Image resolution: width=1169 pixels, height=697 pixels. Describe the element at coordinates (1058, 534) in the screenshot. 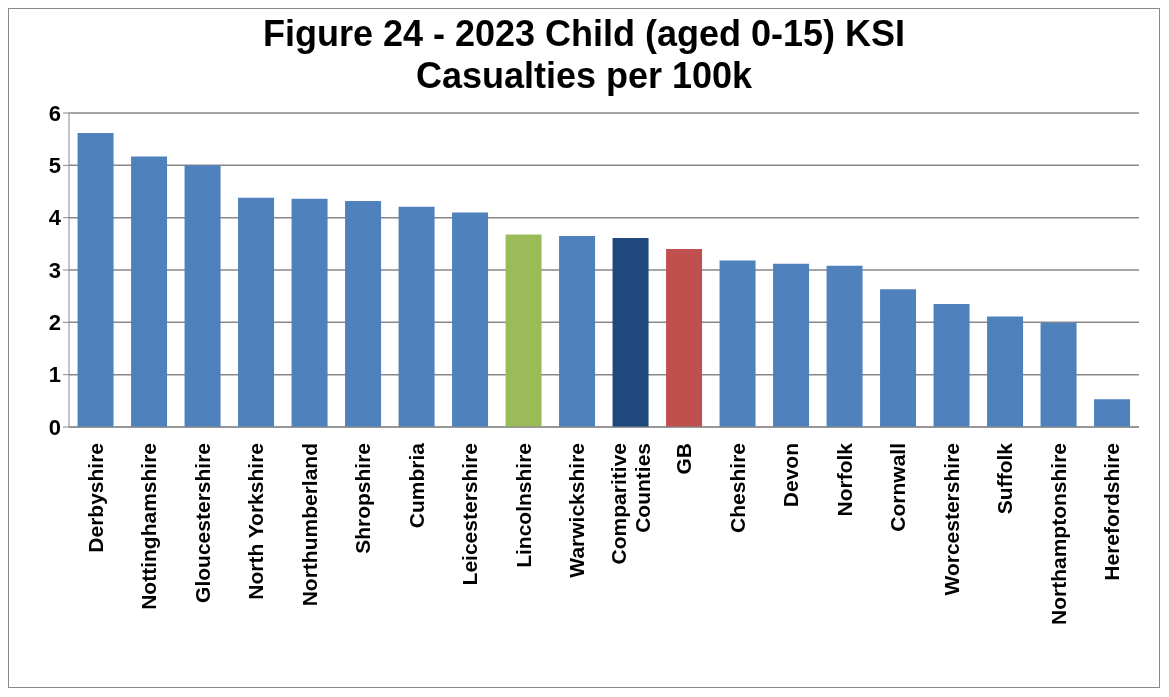

I see `x-tick-label: Northamptonshire` at that location.